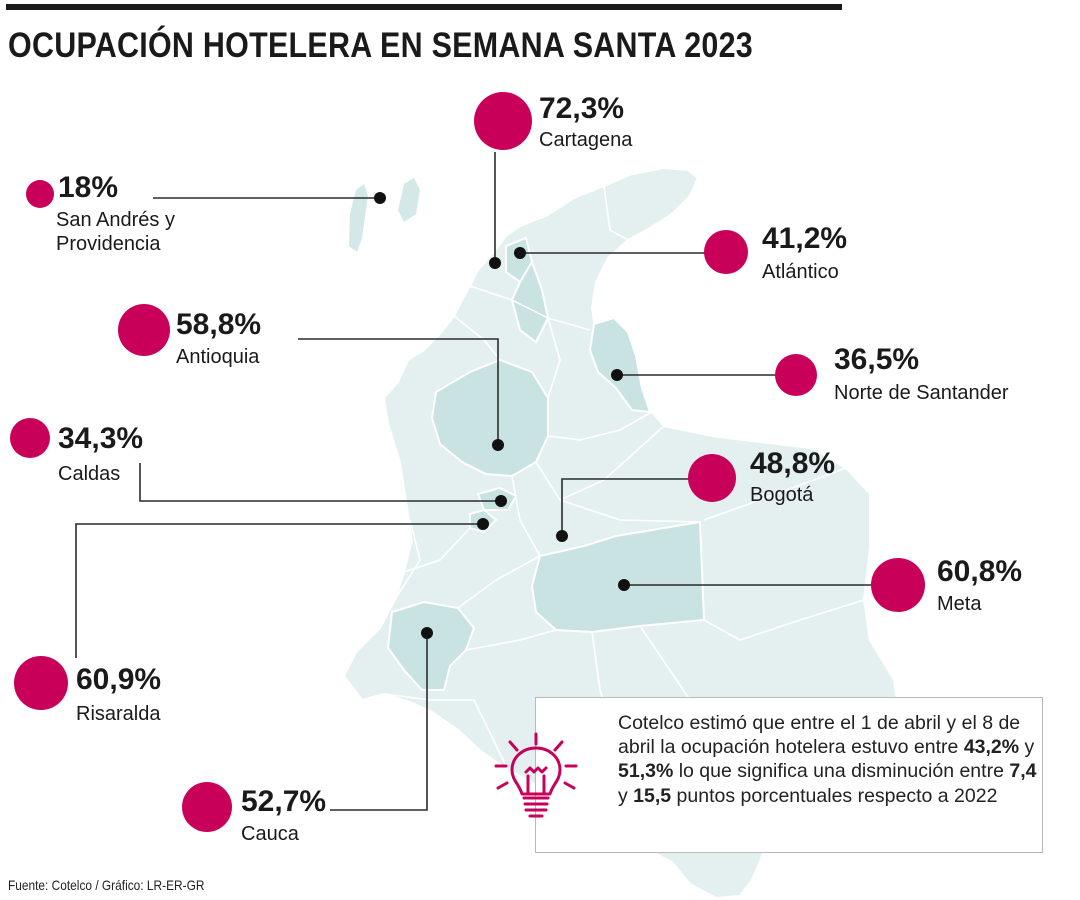 This screenshot has height=900, width=1080. Describe the element at coordinates (218, 357) in the screenshot. I see `name-antioquia: Antioquia` at that location.